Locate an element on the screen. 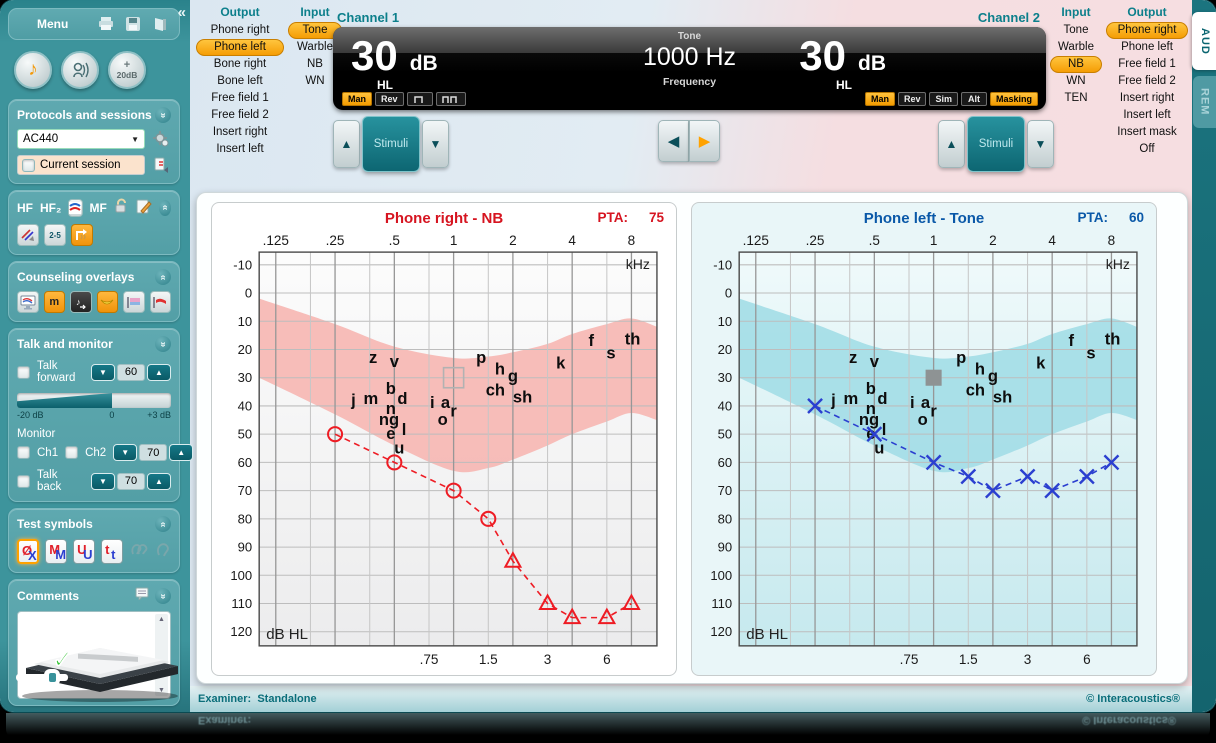  ch1-level-down-button: ▼ is located at coordinates (435, 144).